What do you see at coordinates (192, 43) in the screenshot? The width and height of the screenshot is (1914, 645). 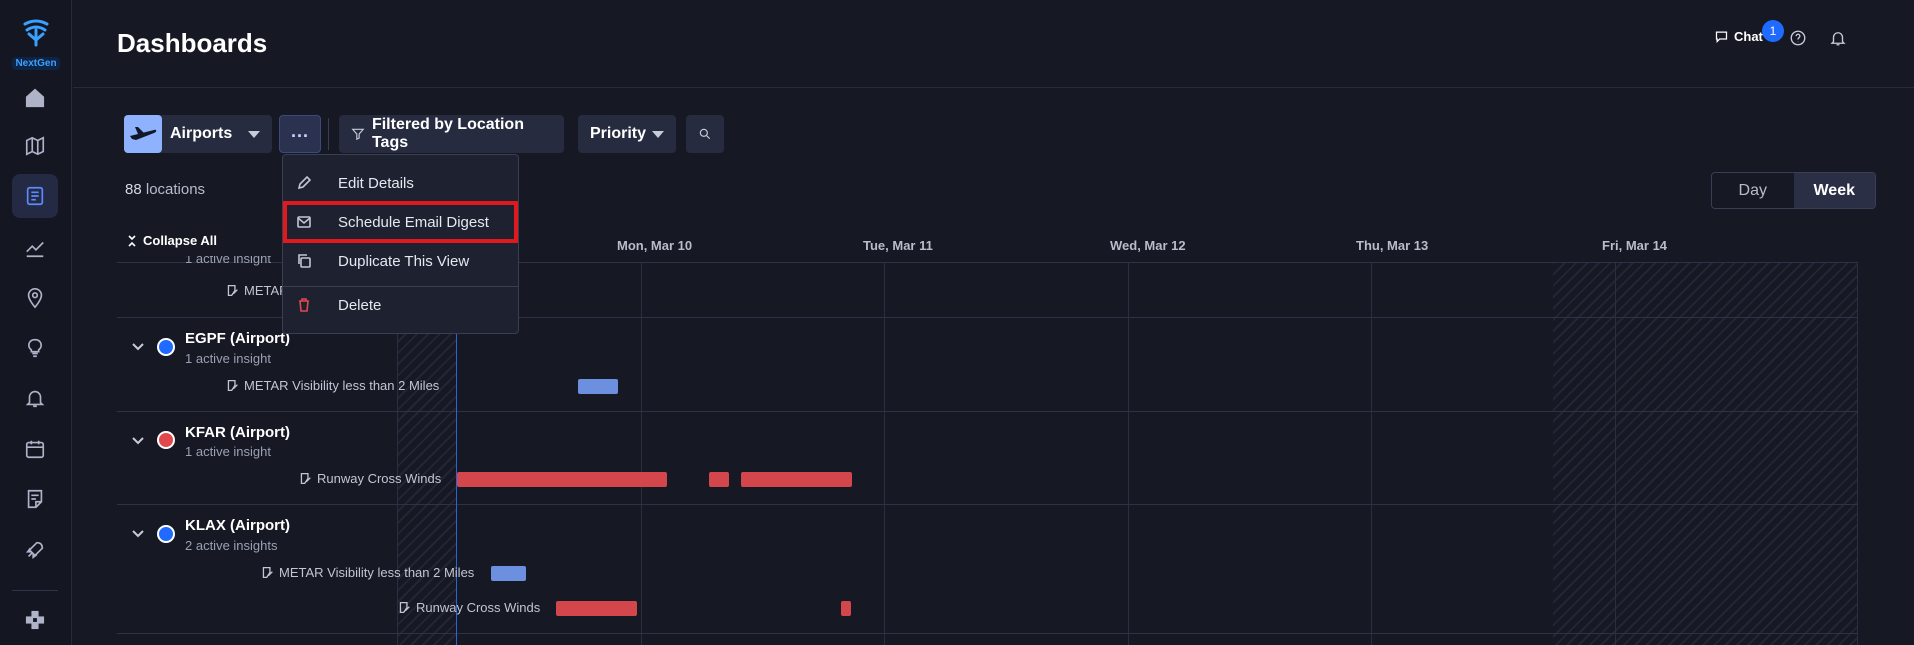 I see `page-title: Dashboards` at bounding box center [192, 43].